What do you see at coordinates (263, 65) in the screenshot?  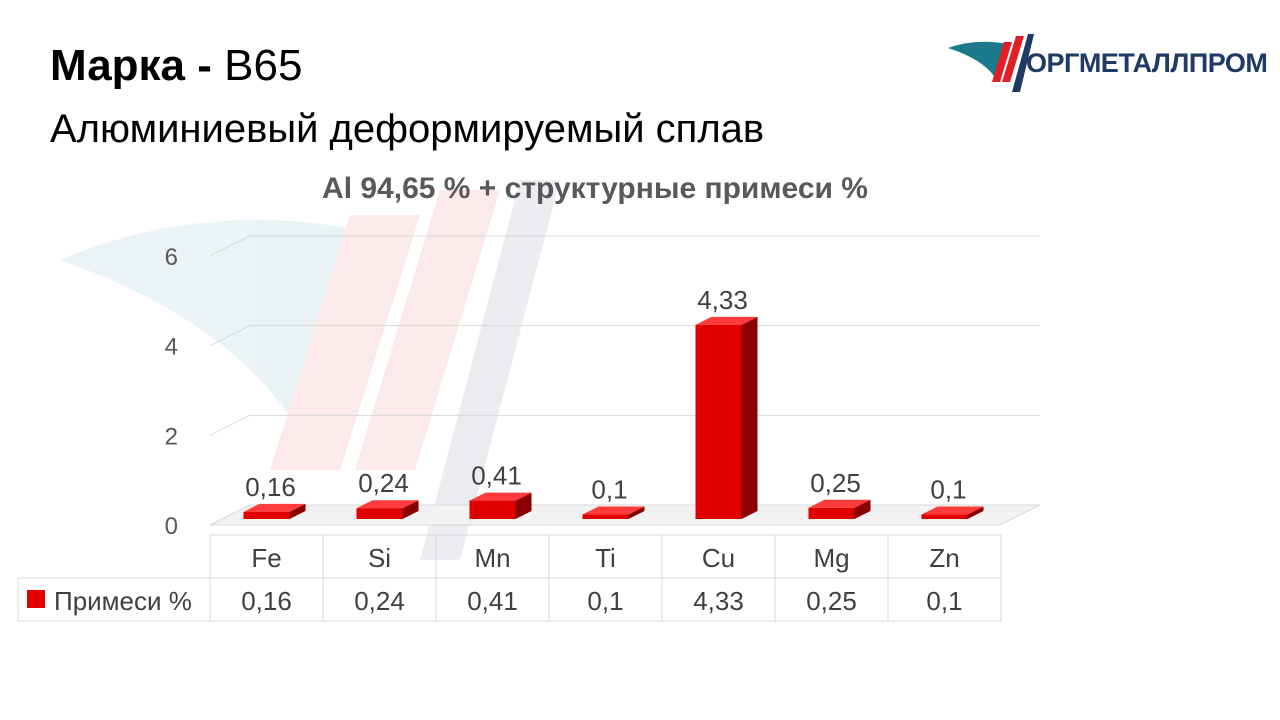 I see `grade-value: В65` at bounding box center [263, 65].